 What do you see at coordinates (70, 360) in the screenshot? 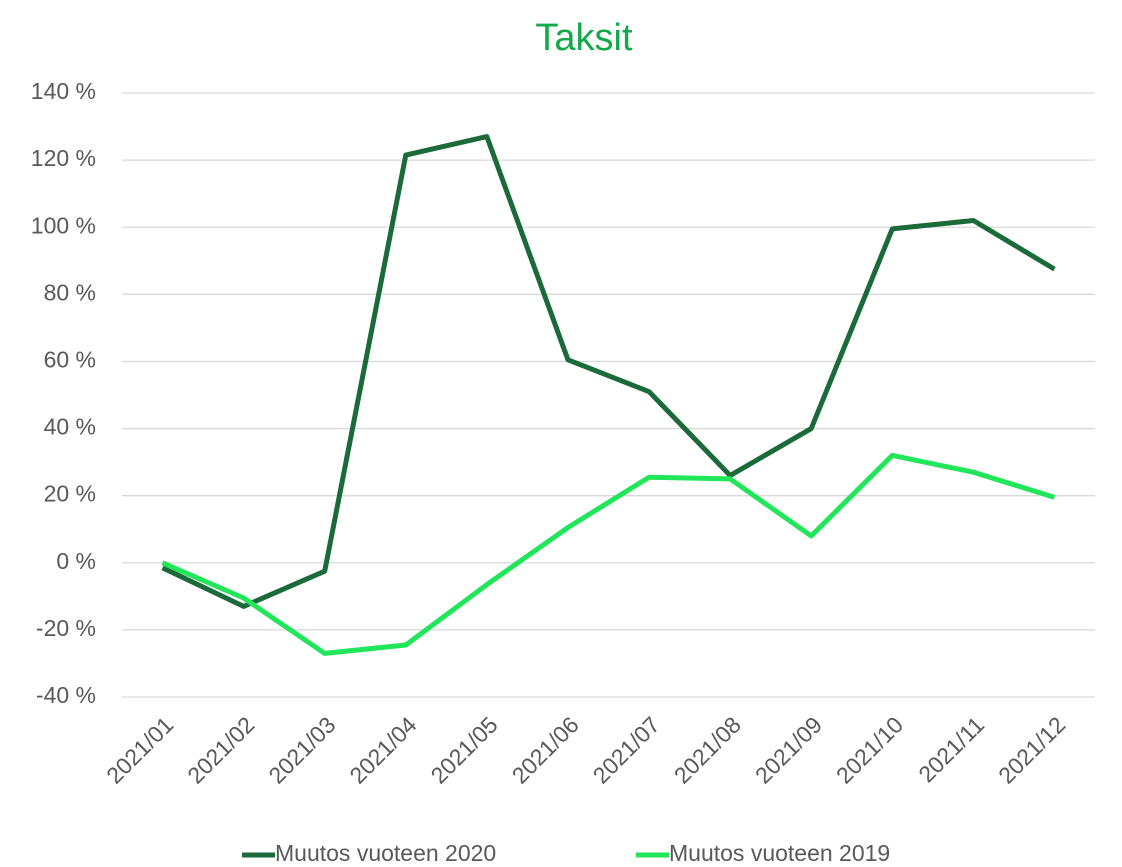
I see `y-tick-label: 60 %` at bounding box center [70, 360].